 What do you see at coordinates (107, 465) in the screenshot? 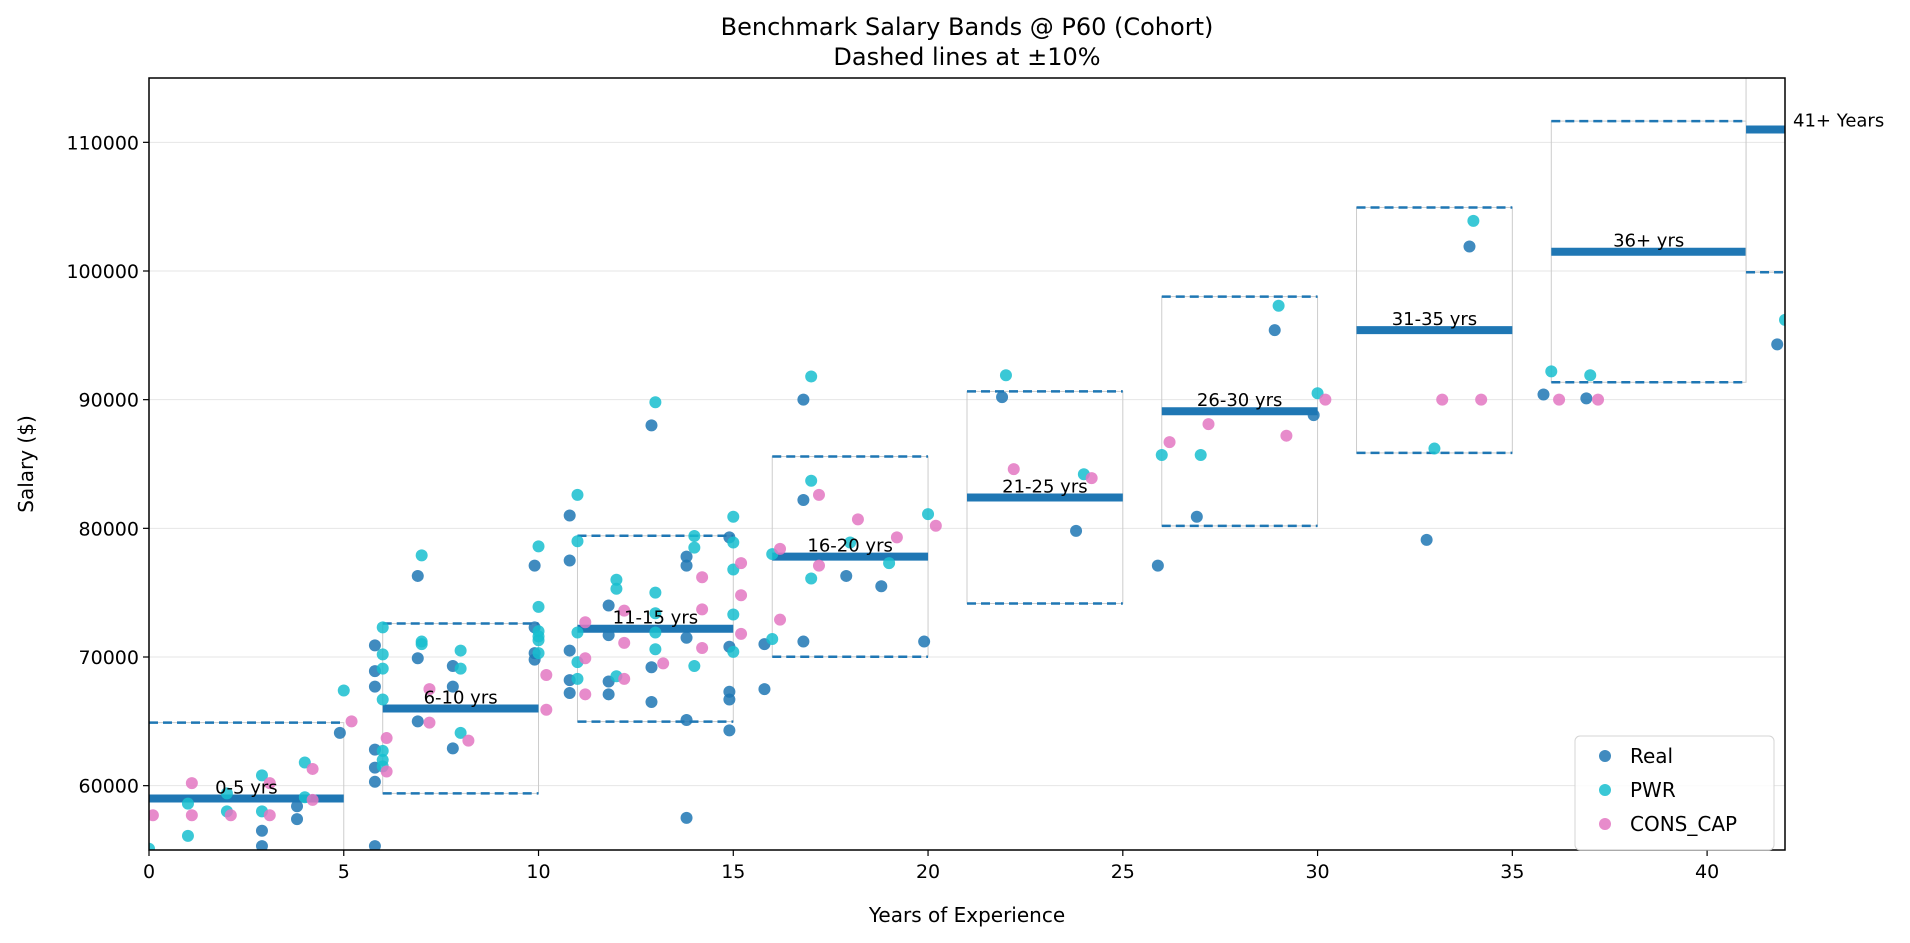
I see `y-axis: 60000 70000 80000 90000 100000 110000` at bounding box center [107, 465].